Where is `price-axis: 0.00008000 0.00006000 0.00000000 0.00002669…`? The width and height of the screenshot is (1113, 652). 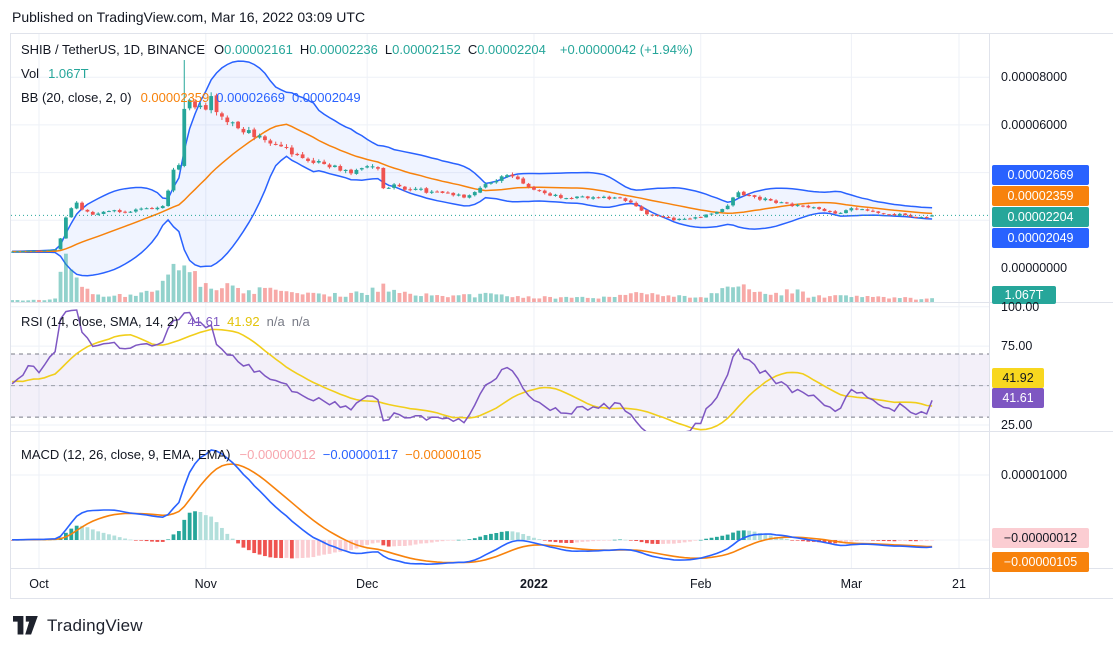
price-axis: 0.00008000 0.00006000 0.00000000 0.00002669… is located at coordinates (1051, 169).